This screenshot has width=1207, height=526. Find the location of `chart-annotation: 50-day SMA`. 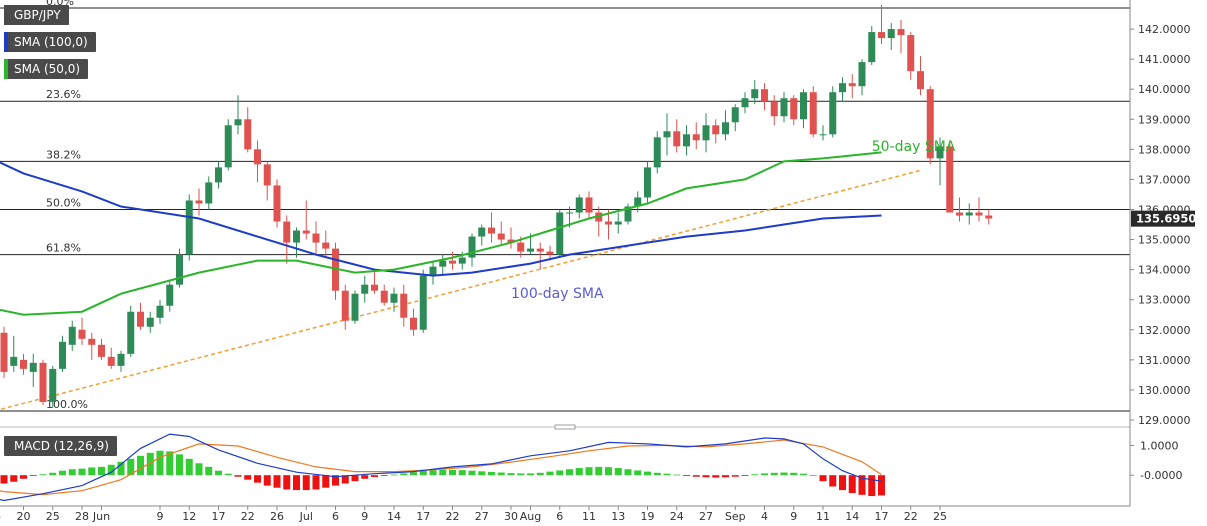

chart-annotation: 50-day SMA is located at coordinates (914, 147).